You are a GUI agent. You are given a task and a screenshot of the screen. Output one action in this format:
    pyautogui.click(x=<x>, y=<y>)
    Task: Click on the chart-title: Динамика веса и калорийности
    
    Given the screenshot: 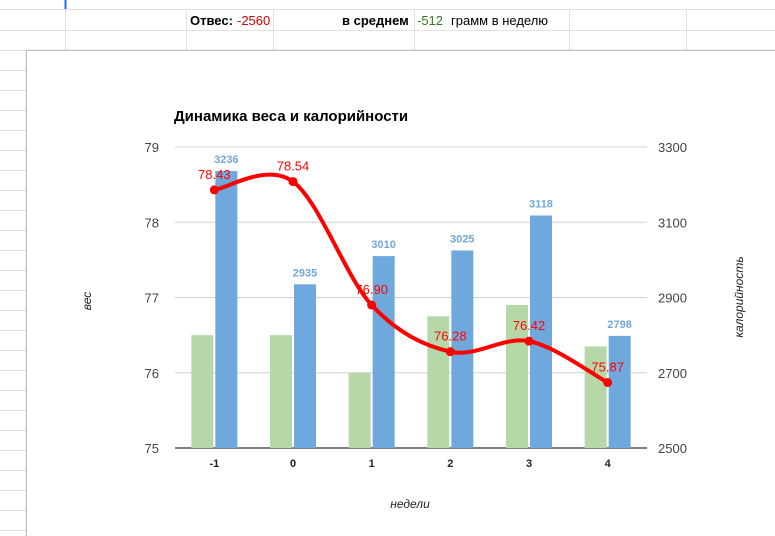 What is the action you would take?
    pyautogui.click(x=291, y=116)
    